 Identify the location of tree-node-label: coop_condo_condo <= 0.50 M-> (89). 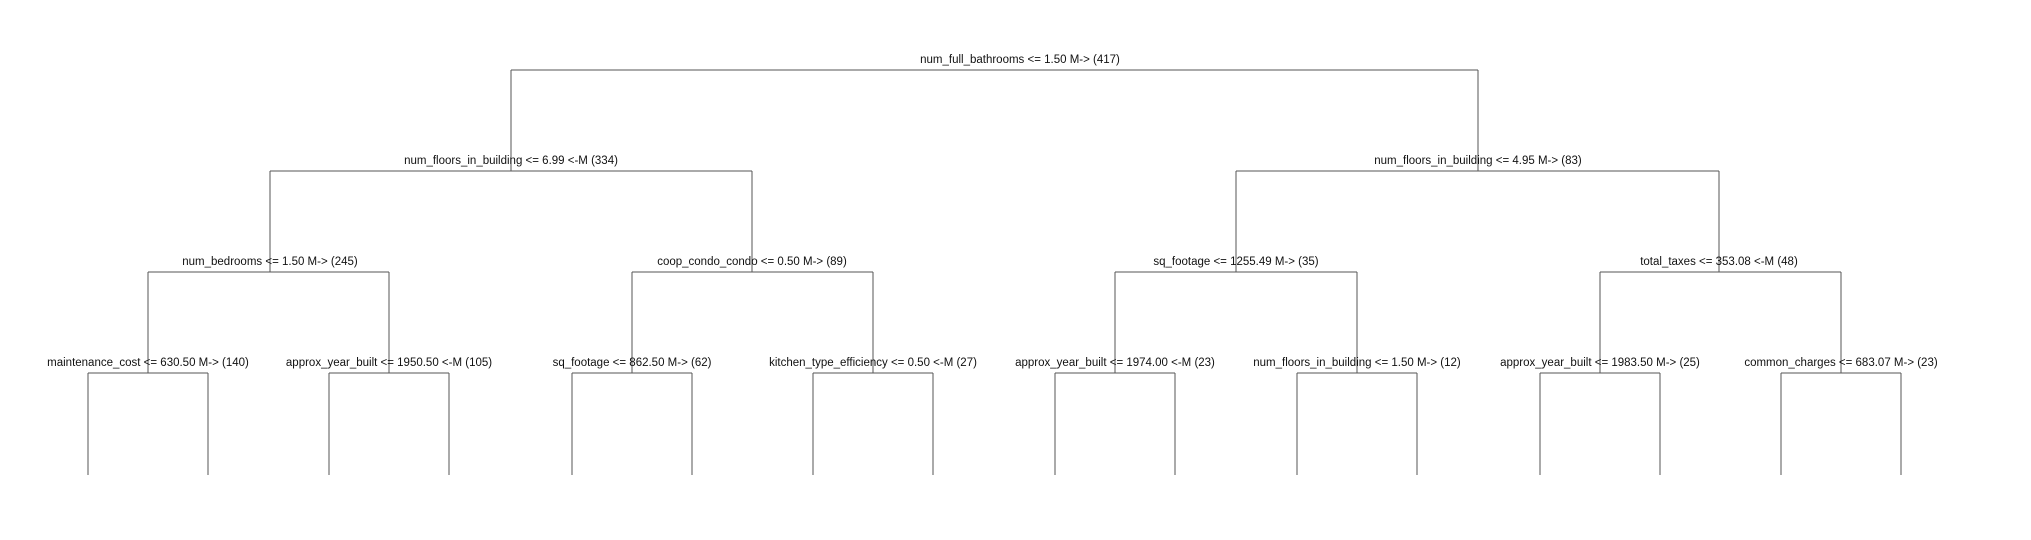
(752, 262).